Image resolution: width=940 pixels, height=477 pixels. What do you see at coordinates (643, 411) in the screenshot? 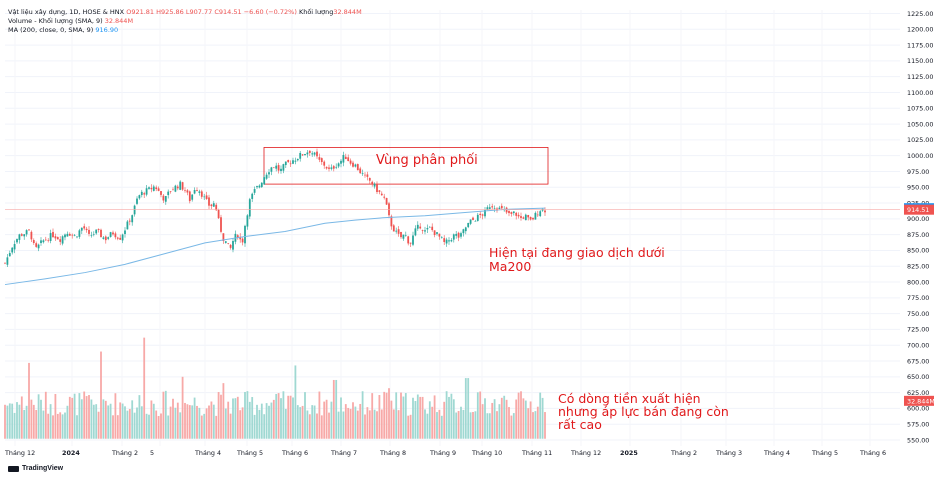
I see `annotation-cashflow-line2: nhưng áp lực bán đang còn` at bounding box center [643, 411].